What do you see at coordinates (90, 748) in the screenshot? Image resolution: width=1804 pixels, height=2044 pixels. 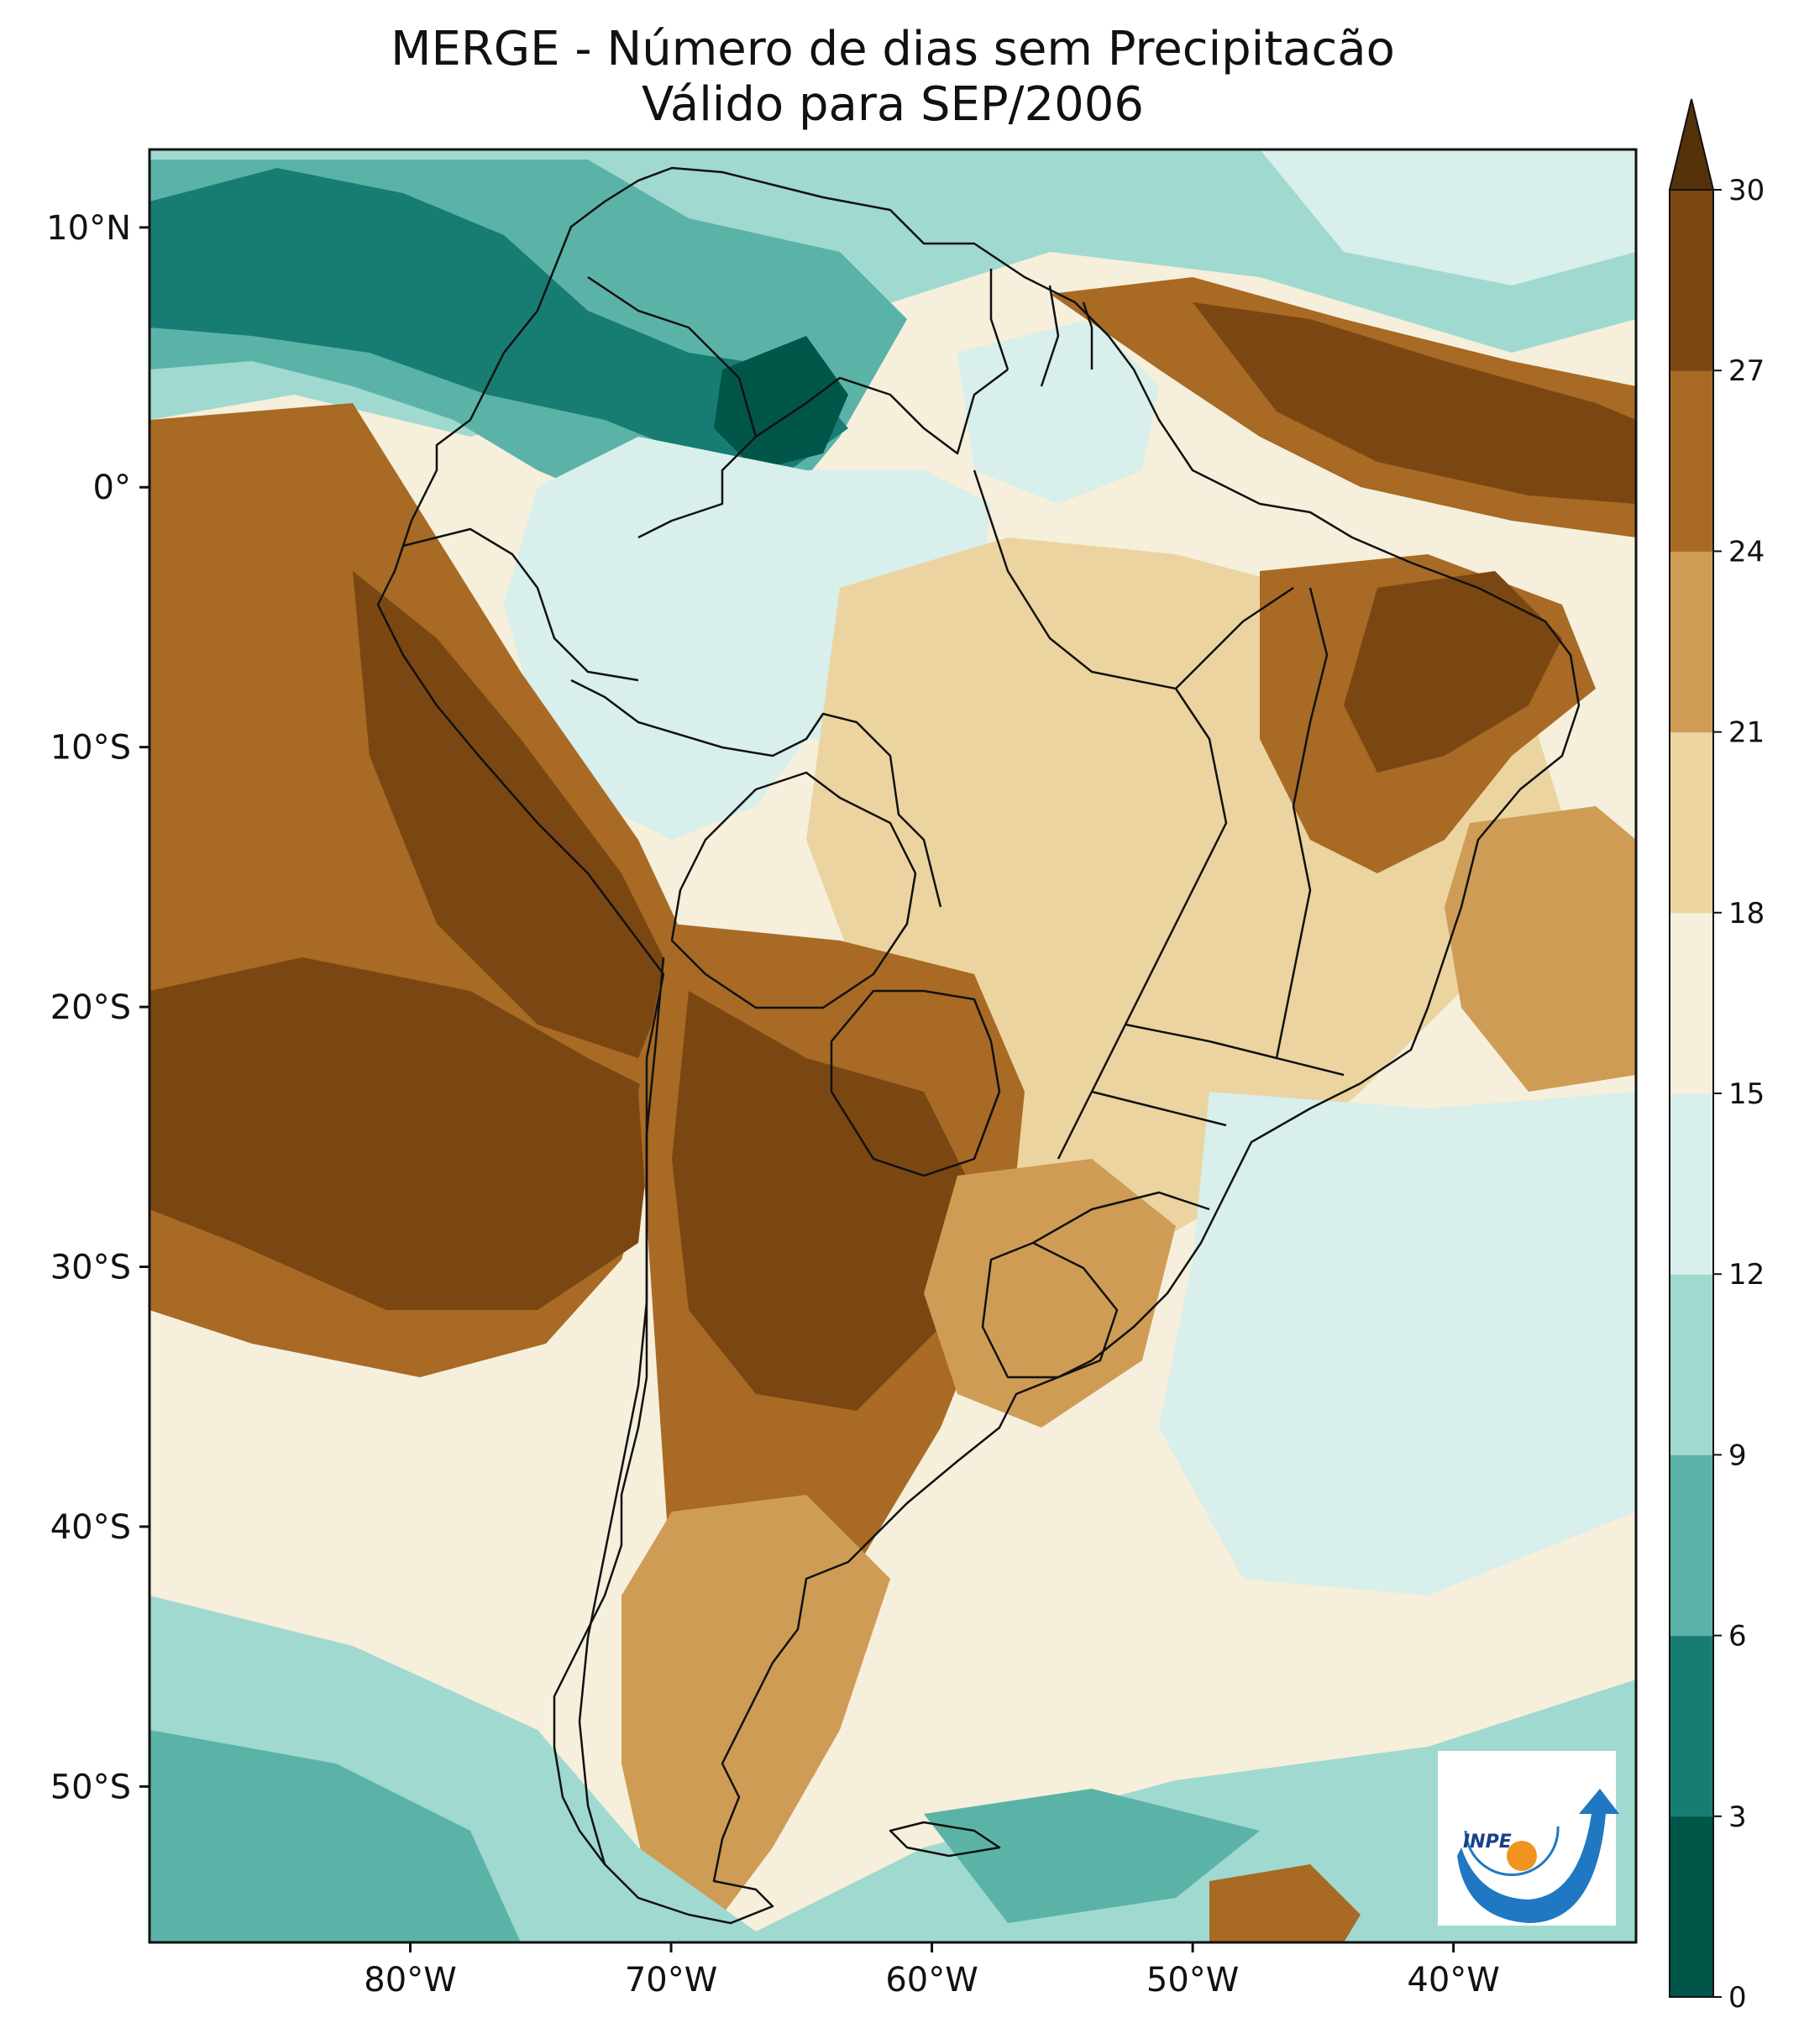 I see `lat-tick-label: 10°S` at bounding box center [90, 748].